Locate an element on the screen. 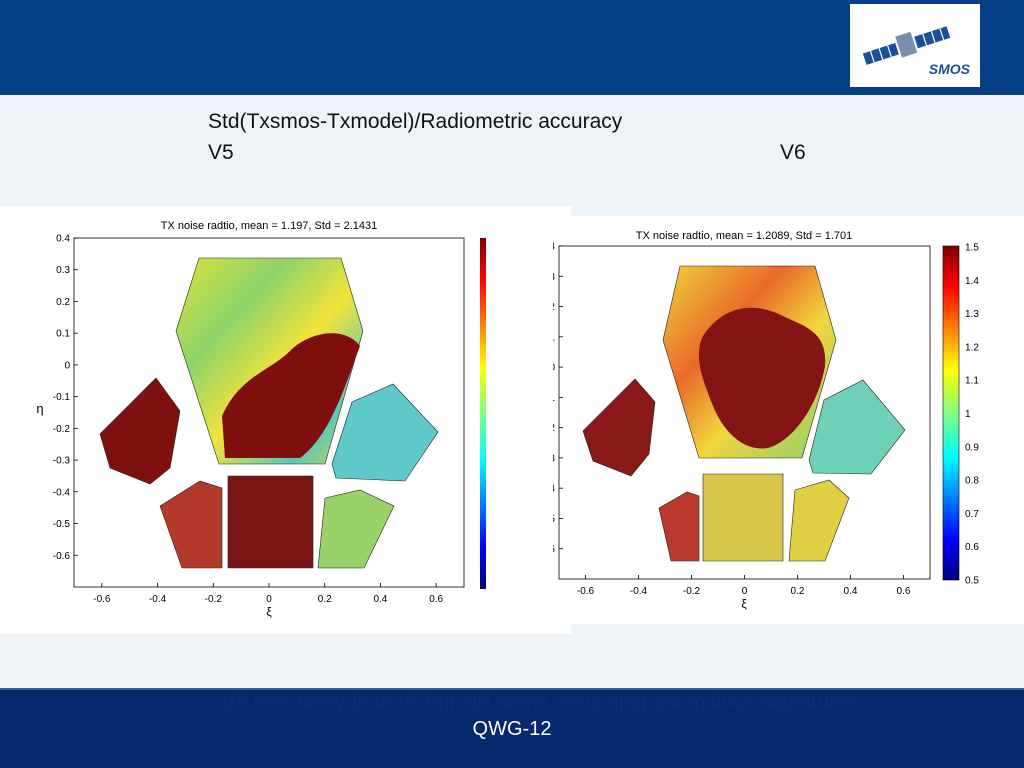 Image resolution: width=1024 pixels, height=768 pixels. colorbar-tick-label: 0.8 is located at coordinates (972, 481).